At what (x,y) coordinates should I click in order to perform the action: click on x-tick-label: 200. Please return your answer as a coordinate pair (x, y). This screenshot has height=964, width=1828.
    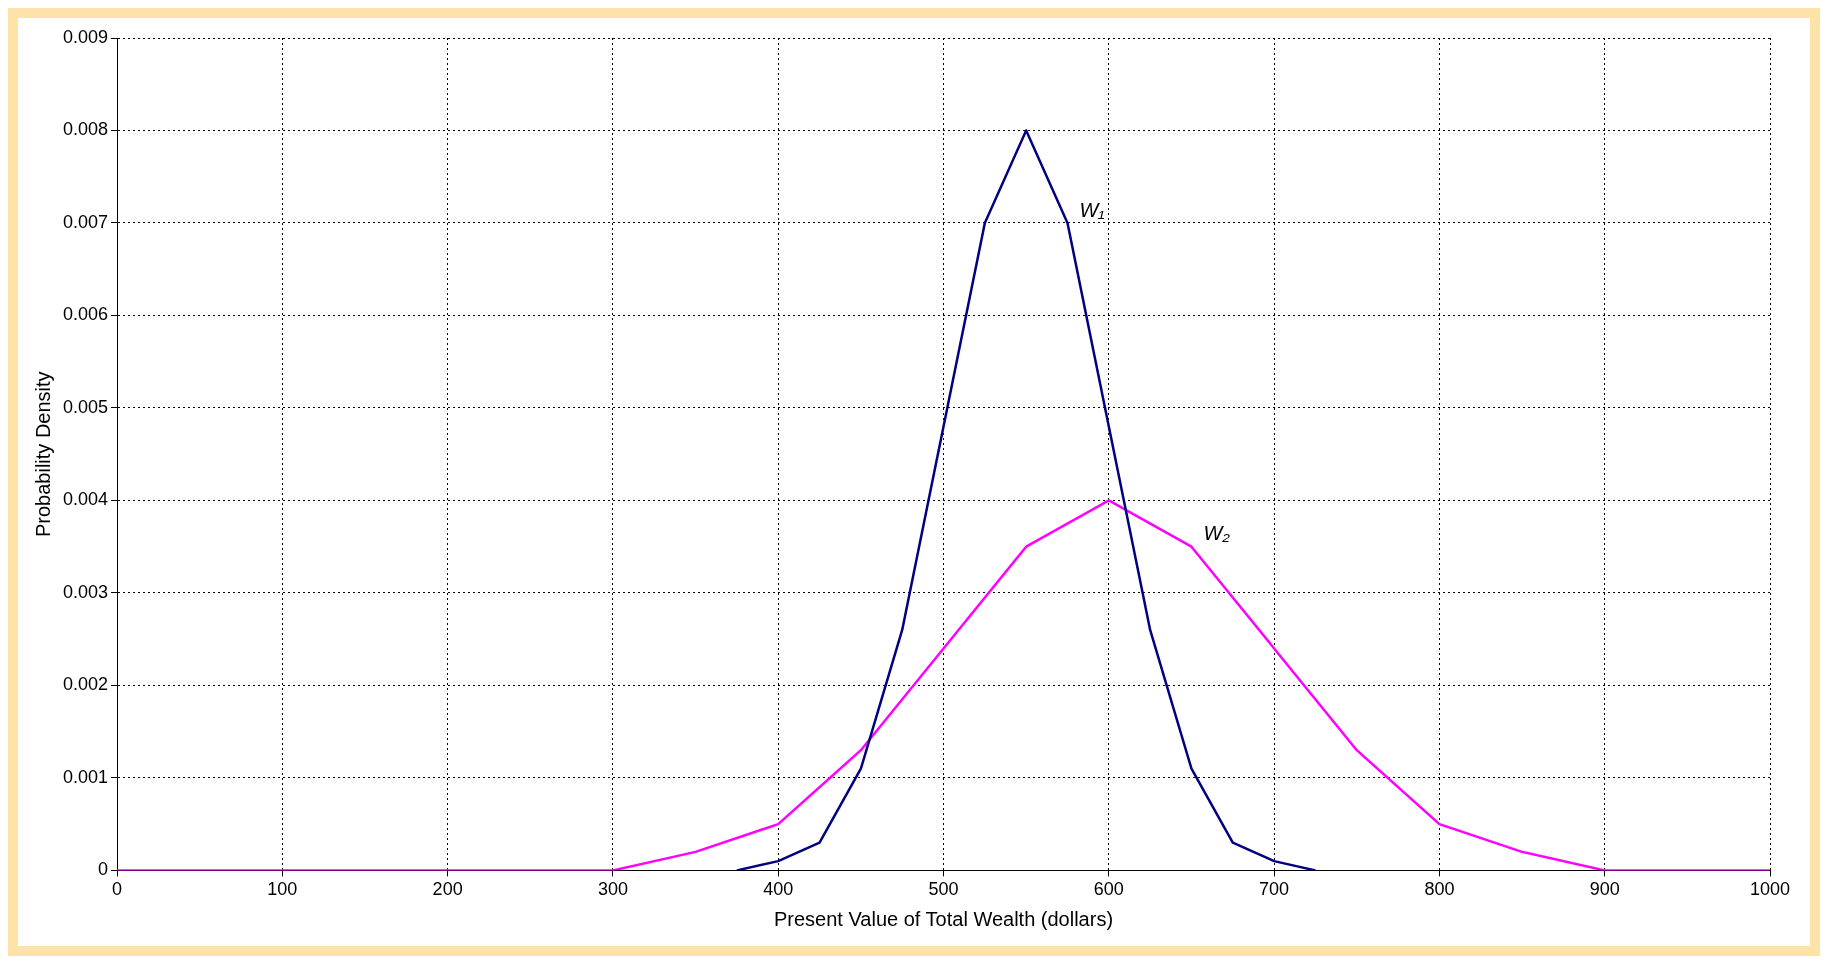
    Looking at the image, I should click on (447, 889).